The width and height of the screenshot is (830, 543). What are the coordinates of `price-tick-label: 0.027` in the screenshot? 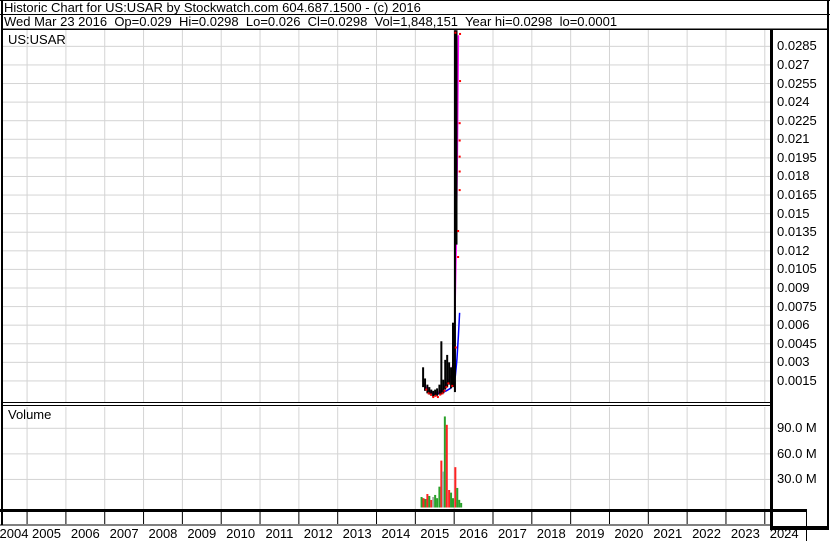 It's located at (793, 64).